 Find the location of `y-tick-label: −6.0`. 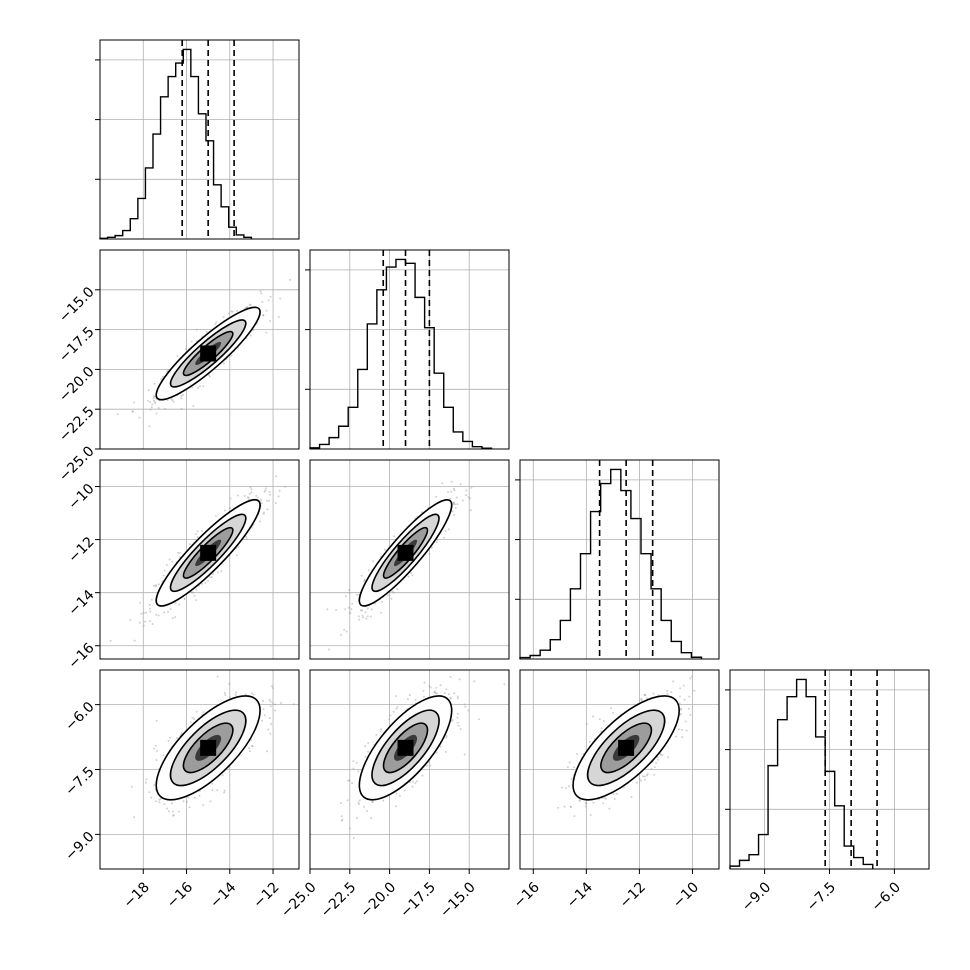

y-tick-label: −6.0 is located at coordinates (79, 716).